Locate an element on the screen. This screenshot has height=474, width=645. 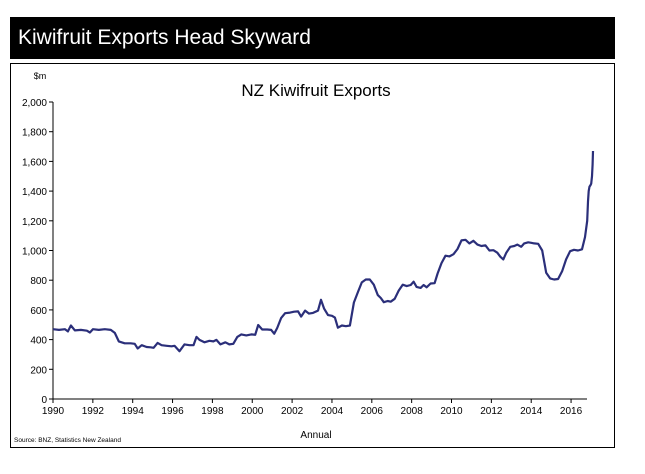
x-tick-label: 2006 is located at coordinates (372, 411).